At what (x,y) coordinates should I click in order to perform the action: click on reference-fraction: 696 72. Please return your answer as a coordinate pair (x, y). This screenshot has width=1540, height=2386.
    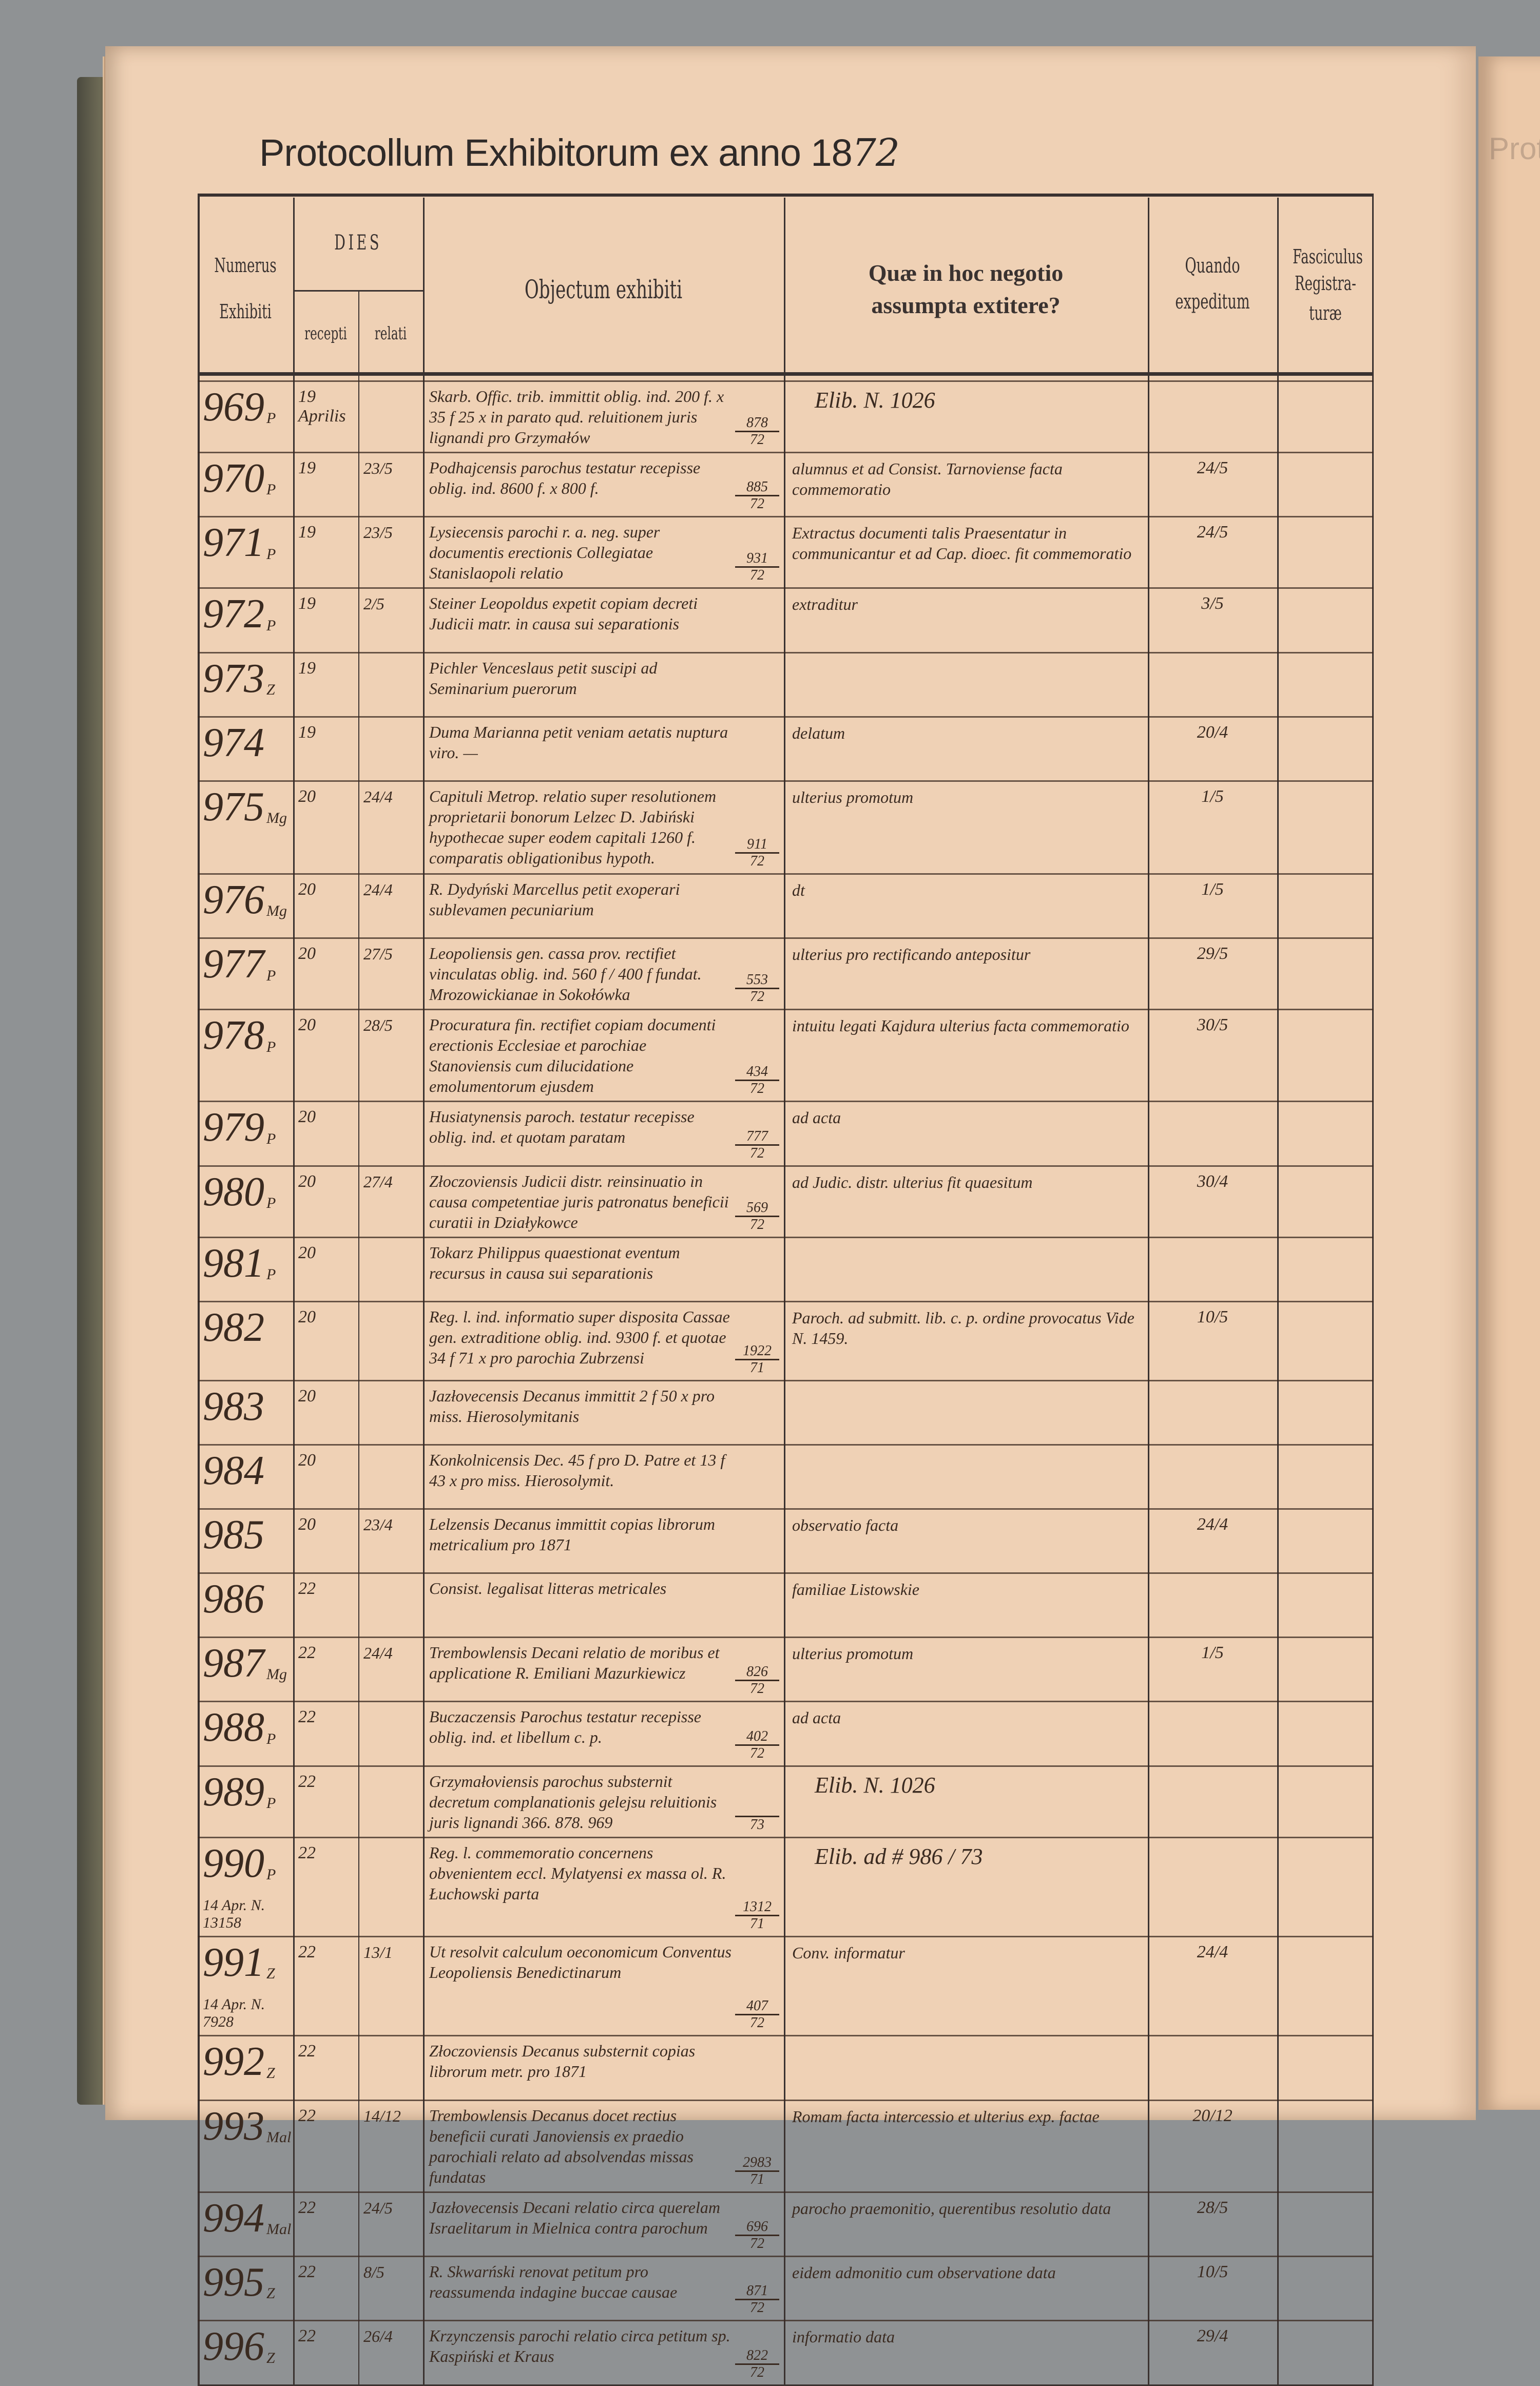
    Looking at the image, I should click on (757, 2235).